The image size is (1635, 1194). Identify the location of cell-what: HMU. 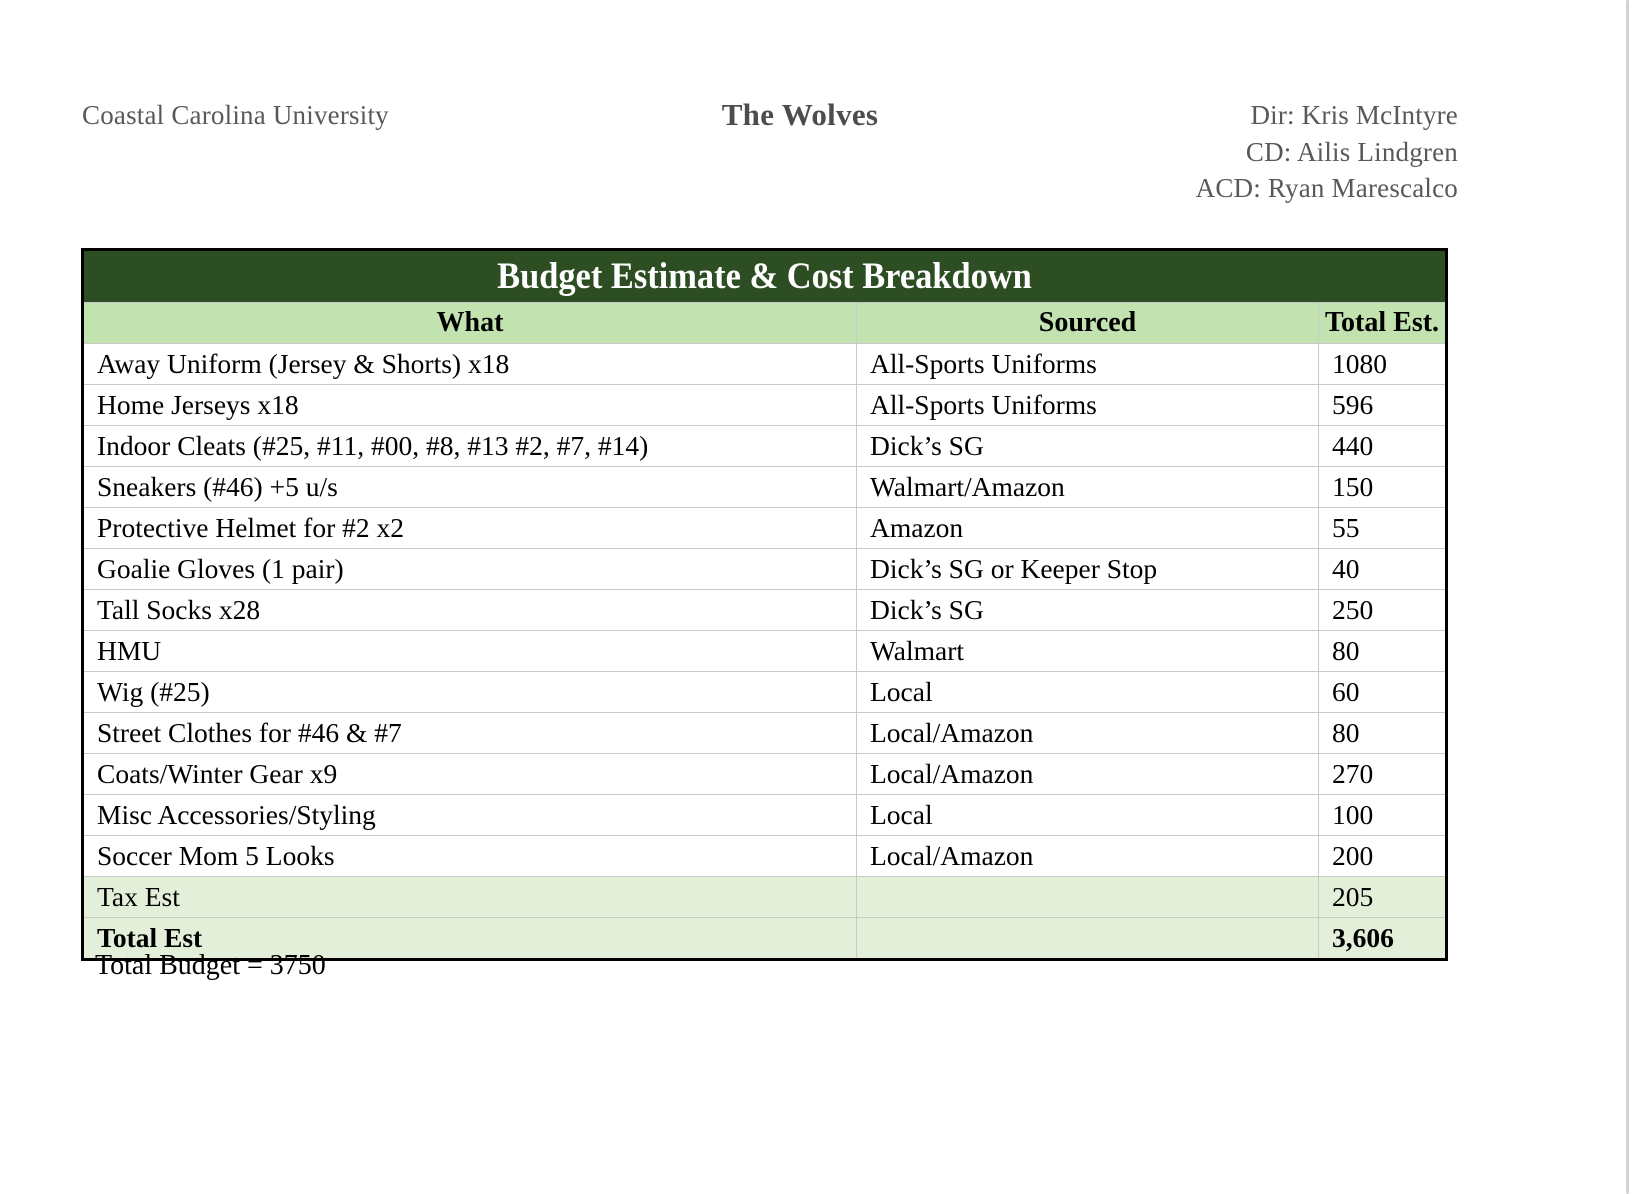
(469, 651).